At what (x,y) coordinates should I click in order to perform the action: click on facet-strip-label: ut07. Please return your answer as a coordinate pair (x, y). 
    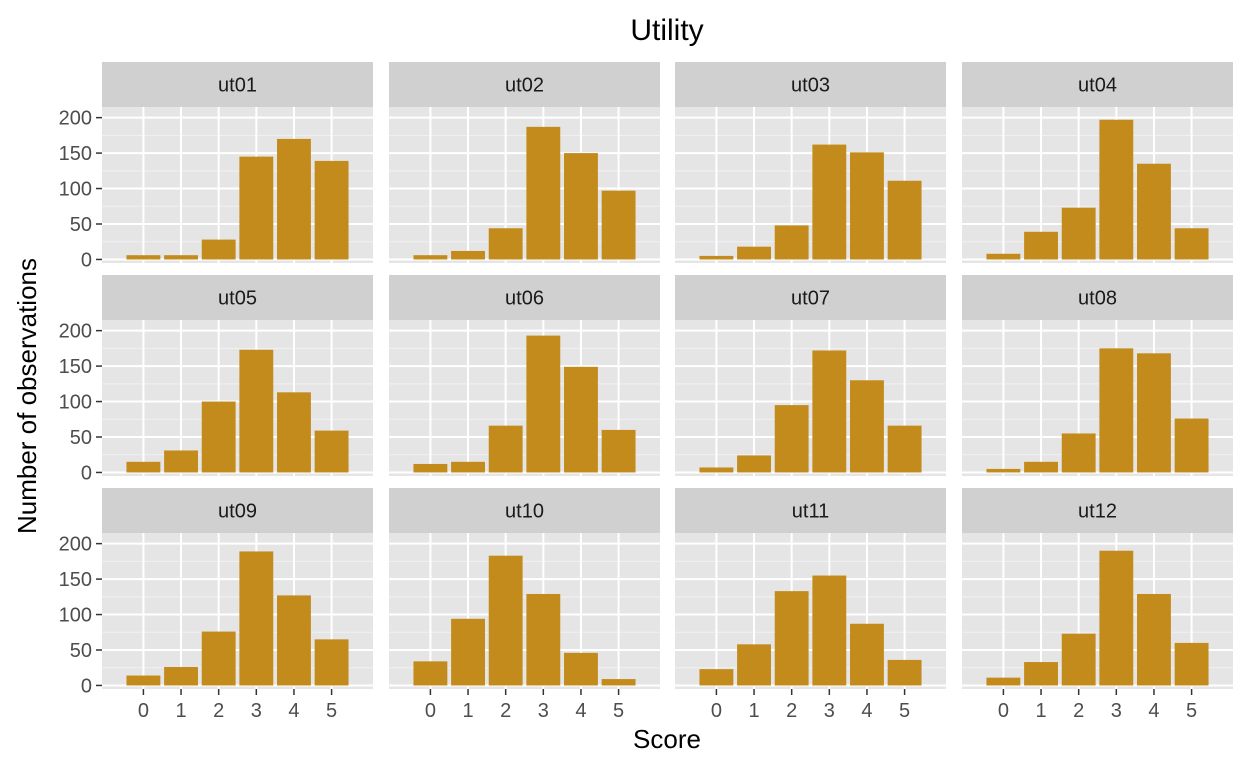
    Looking at the image, I should click on (810, 299).